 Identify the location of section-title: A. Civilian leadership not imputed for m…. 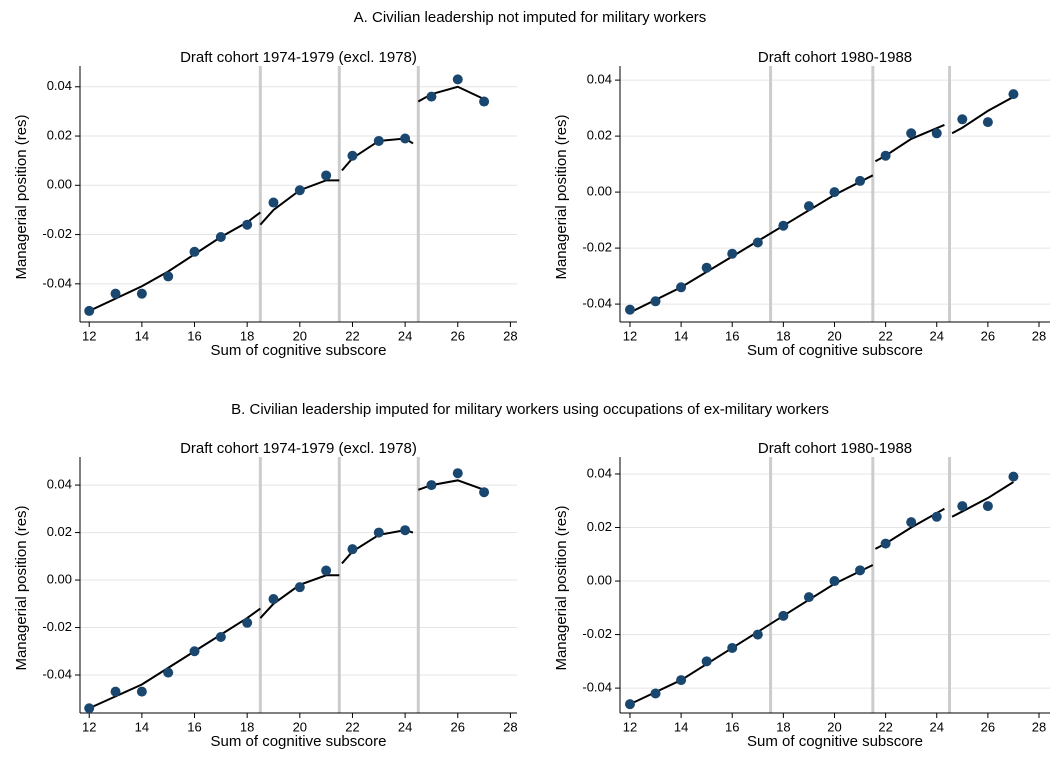
(530, 17).